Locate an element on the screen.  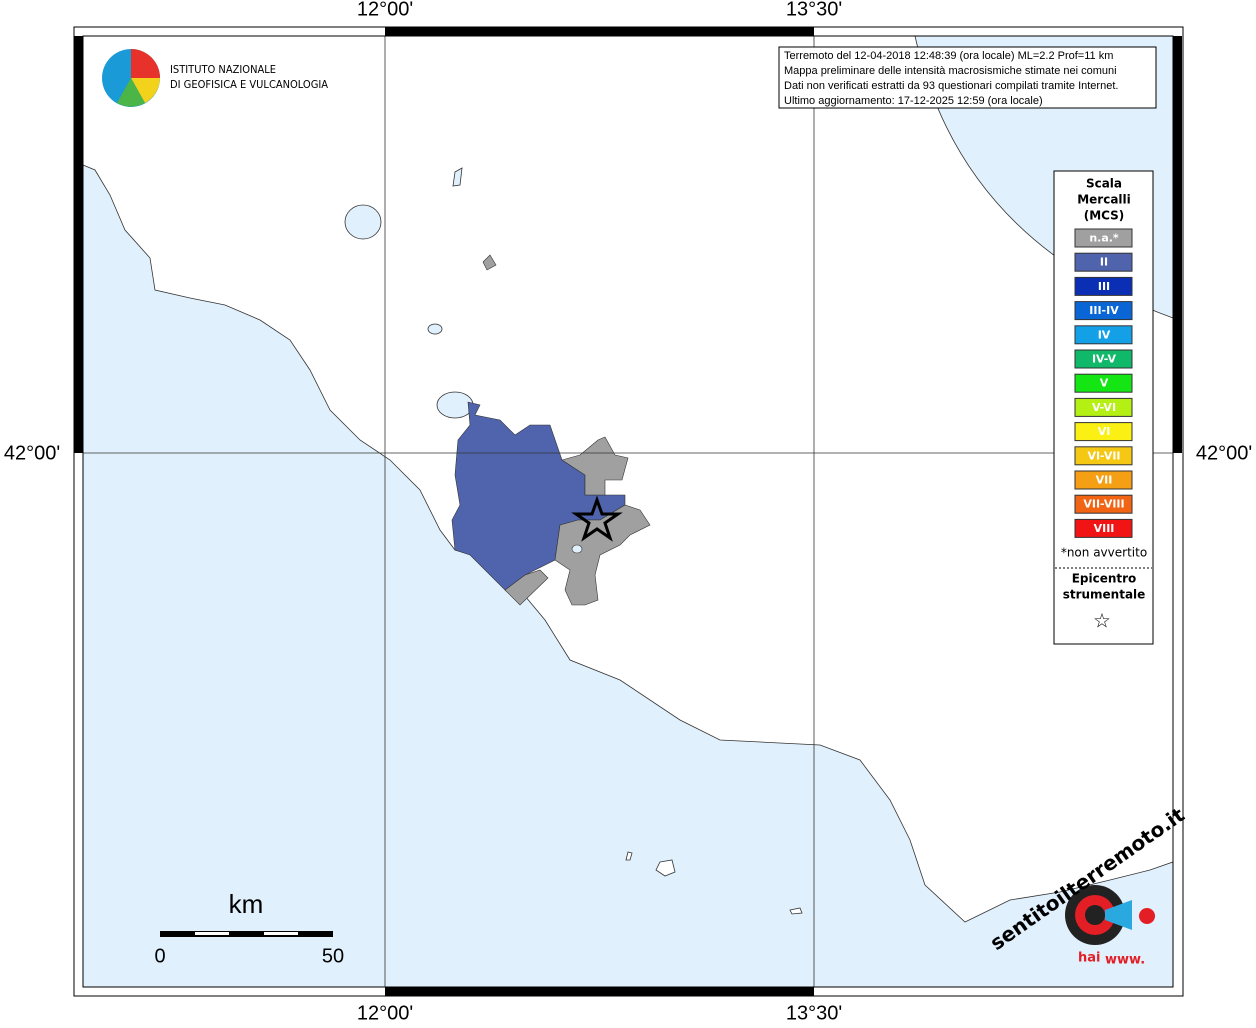
scale-label: 0 is located at coordinates (159, 956).